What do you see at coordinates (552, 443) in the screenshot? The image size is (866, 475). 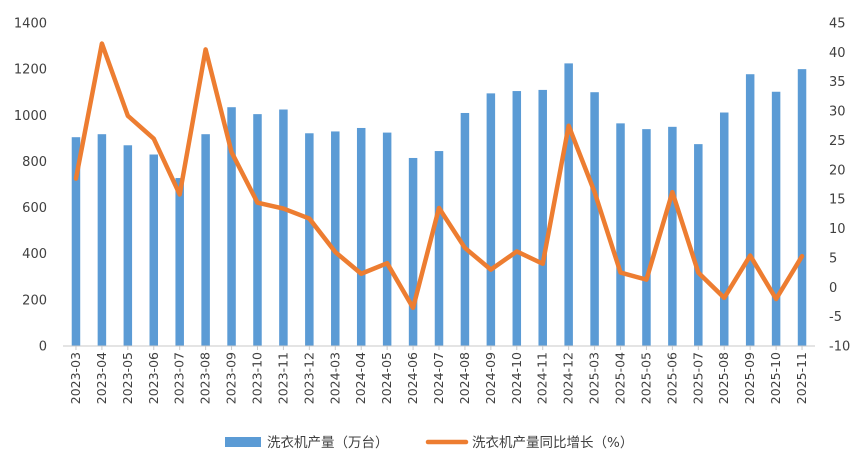 I see `legend-label-line: 洗衣机产量同比增长（%）` at bounding box center [552, 443].